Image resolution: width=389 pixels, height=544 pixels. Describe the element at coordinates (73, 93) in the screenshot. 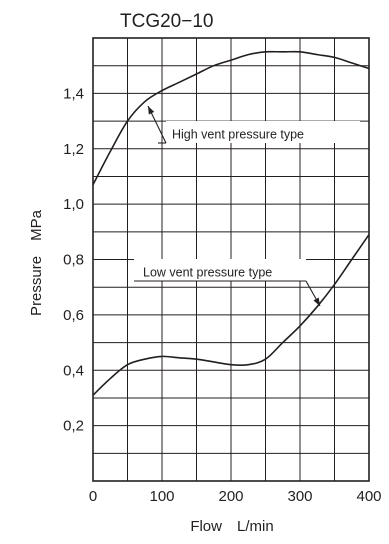

I see `y-tick-label: 1,4` at that location.